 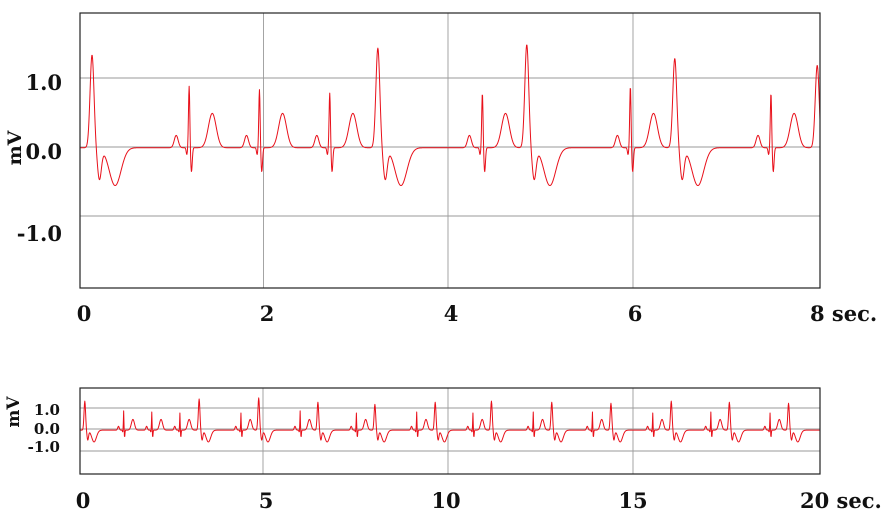 What do you see at coordinates (841, 500) in the screenshot?
I see `lower-x-tick-label: 20 sec.` at bounding box center [841, 500].